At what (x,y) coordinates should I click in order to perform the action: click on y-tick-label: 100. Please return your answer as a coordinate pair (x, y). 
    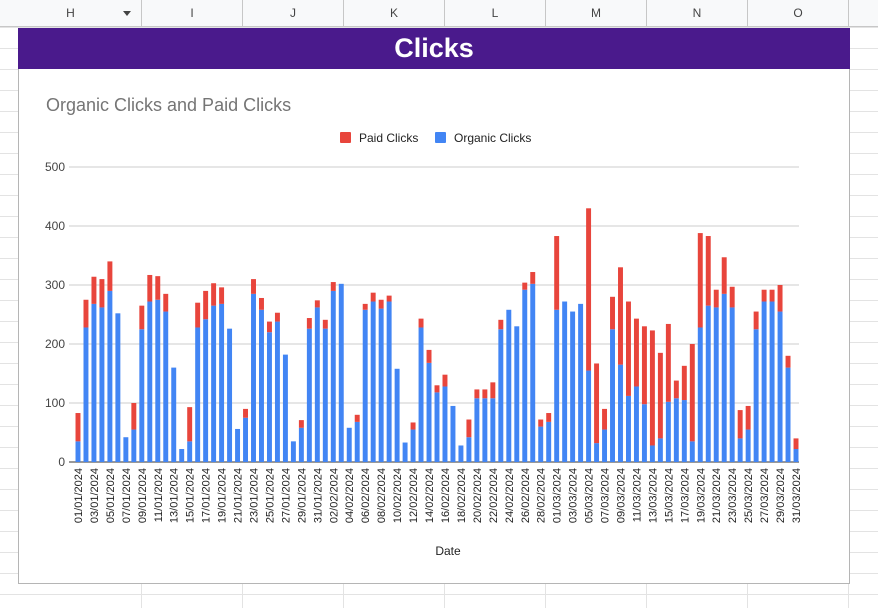
    Looking at the image, I should click on (55, 403).